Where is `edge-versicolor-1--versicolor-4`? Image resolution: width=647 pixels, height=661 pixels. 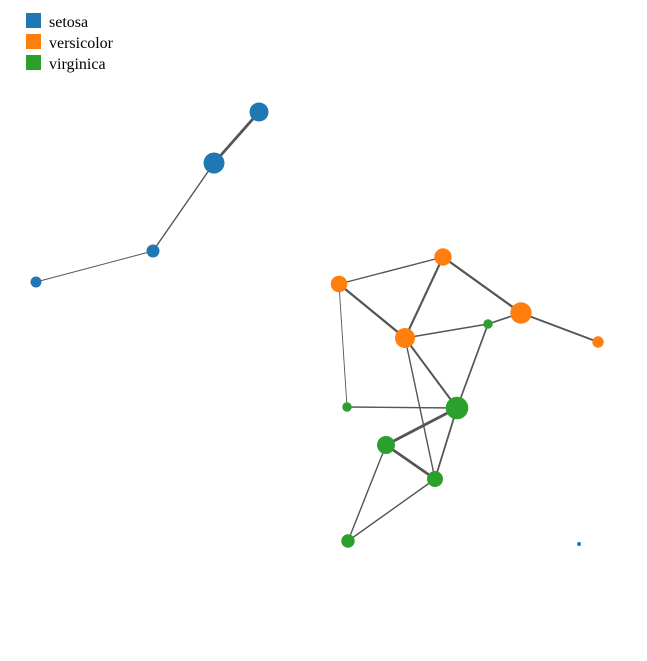 edge-versicolor-1--versicolor-4 is located at coordinates (424, 297).